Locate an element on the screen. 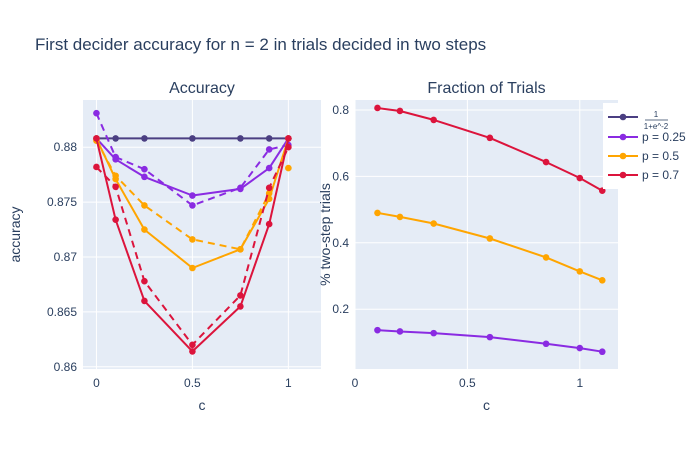 The width and height of the screenshot is (700, 450). y-tick-label: 0.86 is located at coordinates (66, 367).